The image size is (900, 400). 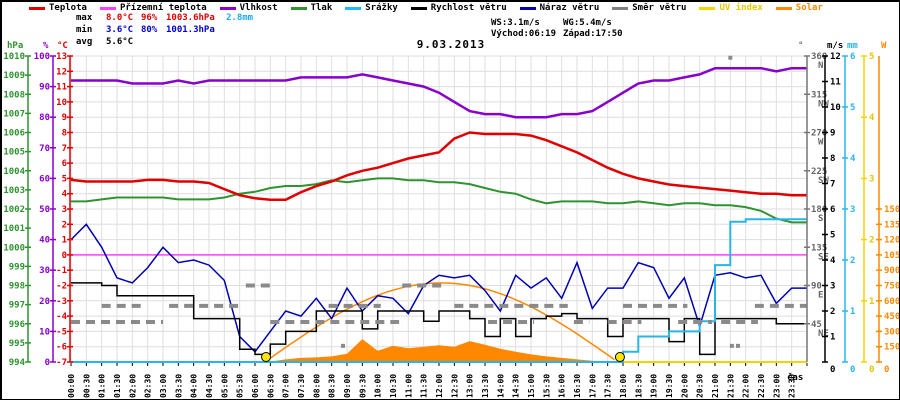 What do you see at coordinates (454, 386) in the screenshot?
I see `svg-text: 12:30` at bounding box center [454, 386].